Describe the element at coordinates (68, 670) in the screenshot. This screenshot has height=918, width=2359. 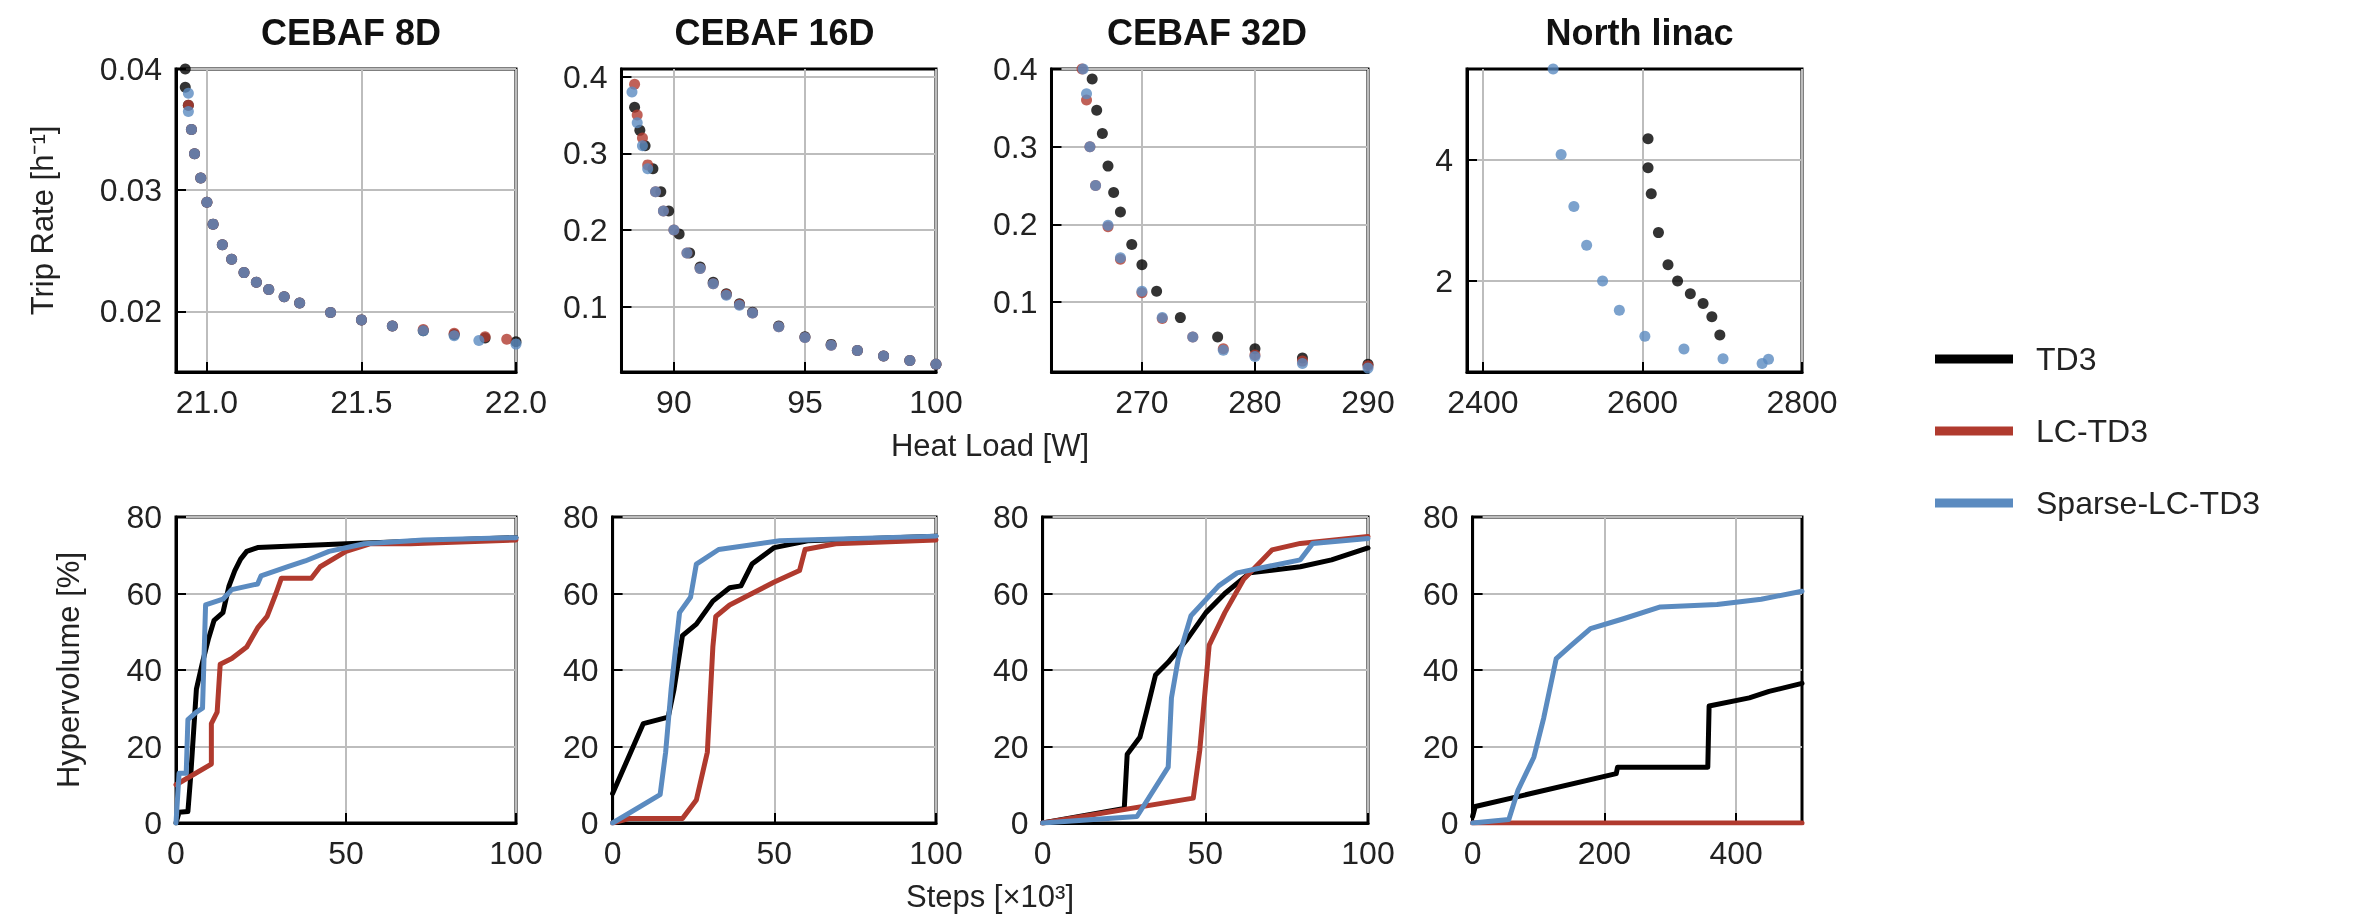
I see `y-axis-title: Hypervolume [%]` at that location.